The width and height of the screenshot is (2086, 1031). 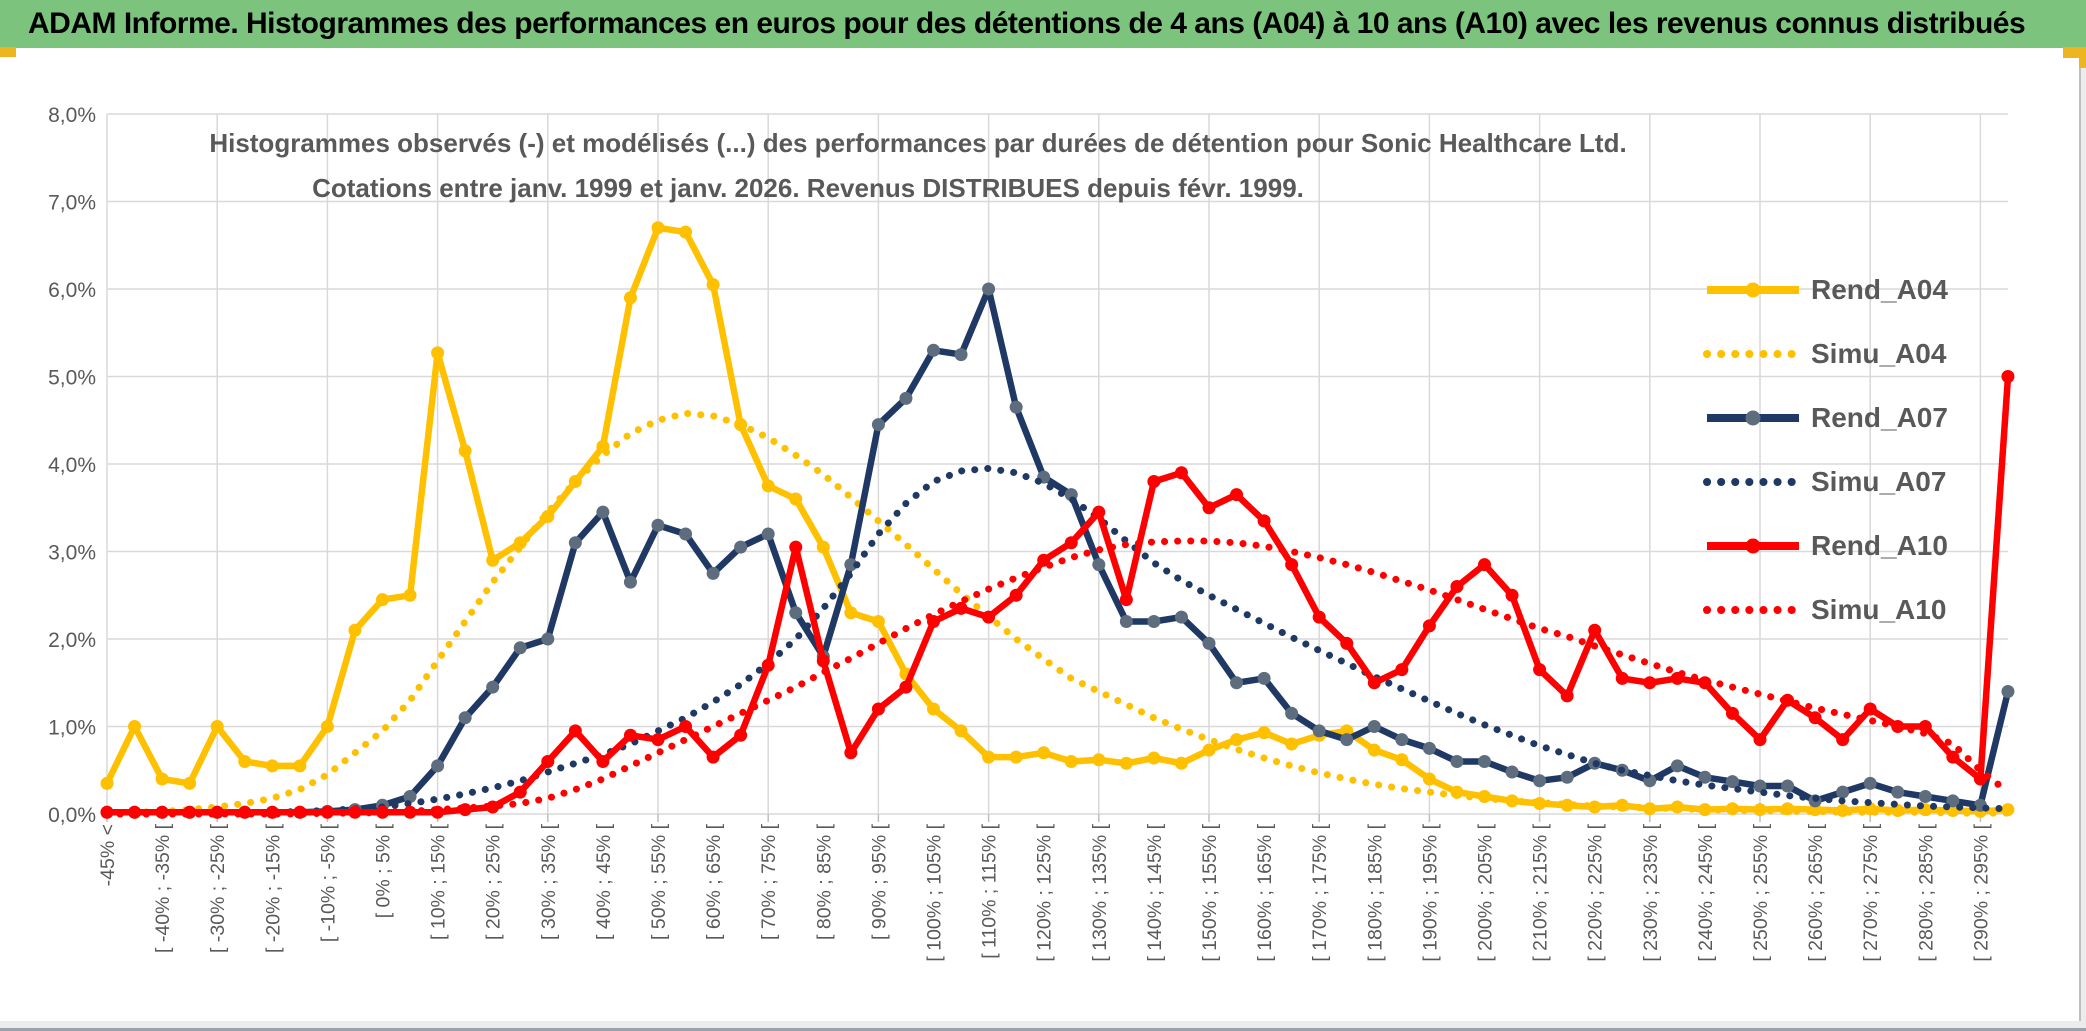 I want to click on legend-sample-Rend_A10, so click(x=1753, y=546).